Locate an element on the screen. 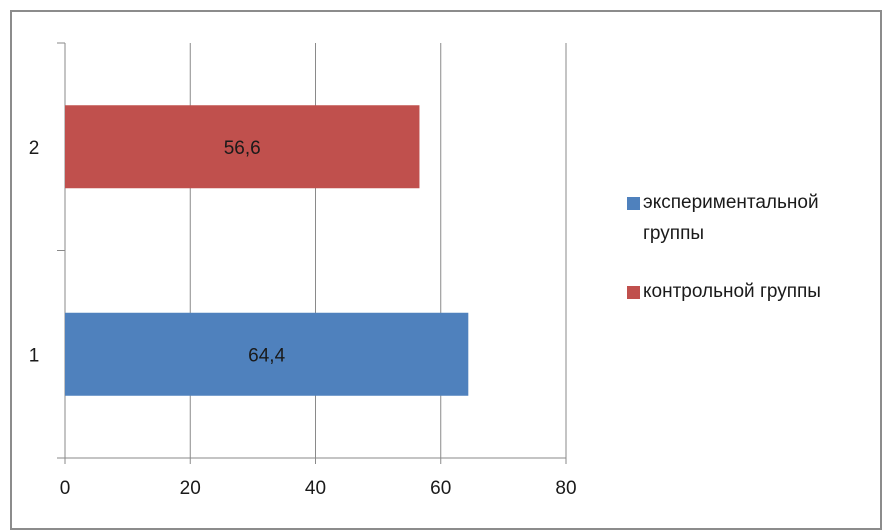 The width and height of the screenshot is (892, 530). data-label: 56,6 is located at coordinates (242, 148).